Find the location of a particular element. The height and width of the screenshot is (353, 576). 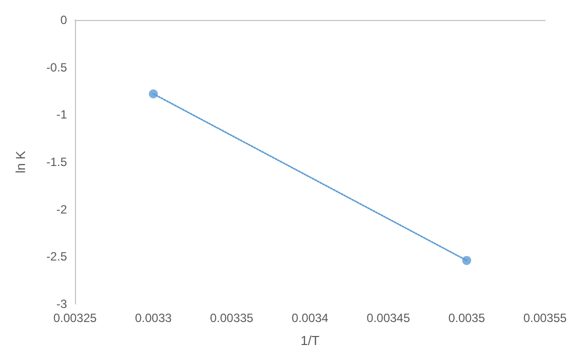

x-tick-label: 0.00345 is located at coordinates (388, 318).